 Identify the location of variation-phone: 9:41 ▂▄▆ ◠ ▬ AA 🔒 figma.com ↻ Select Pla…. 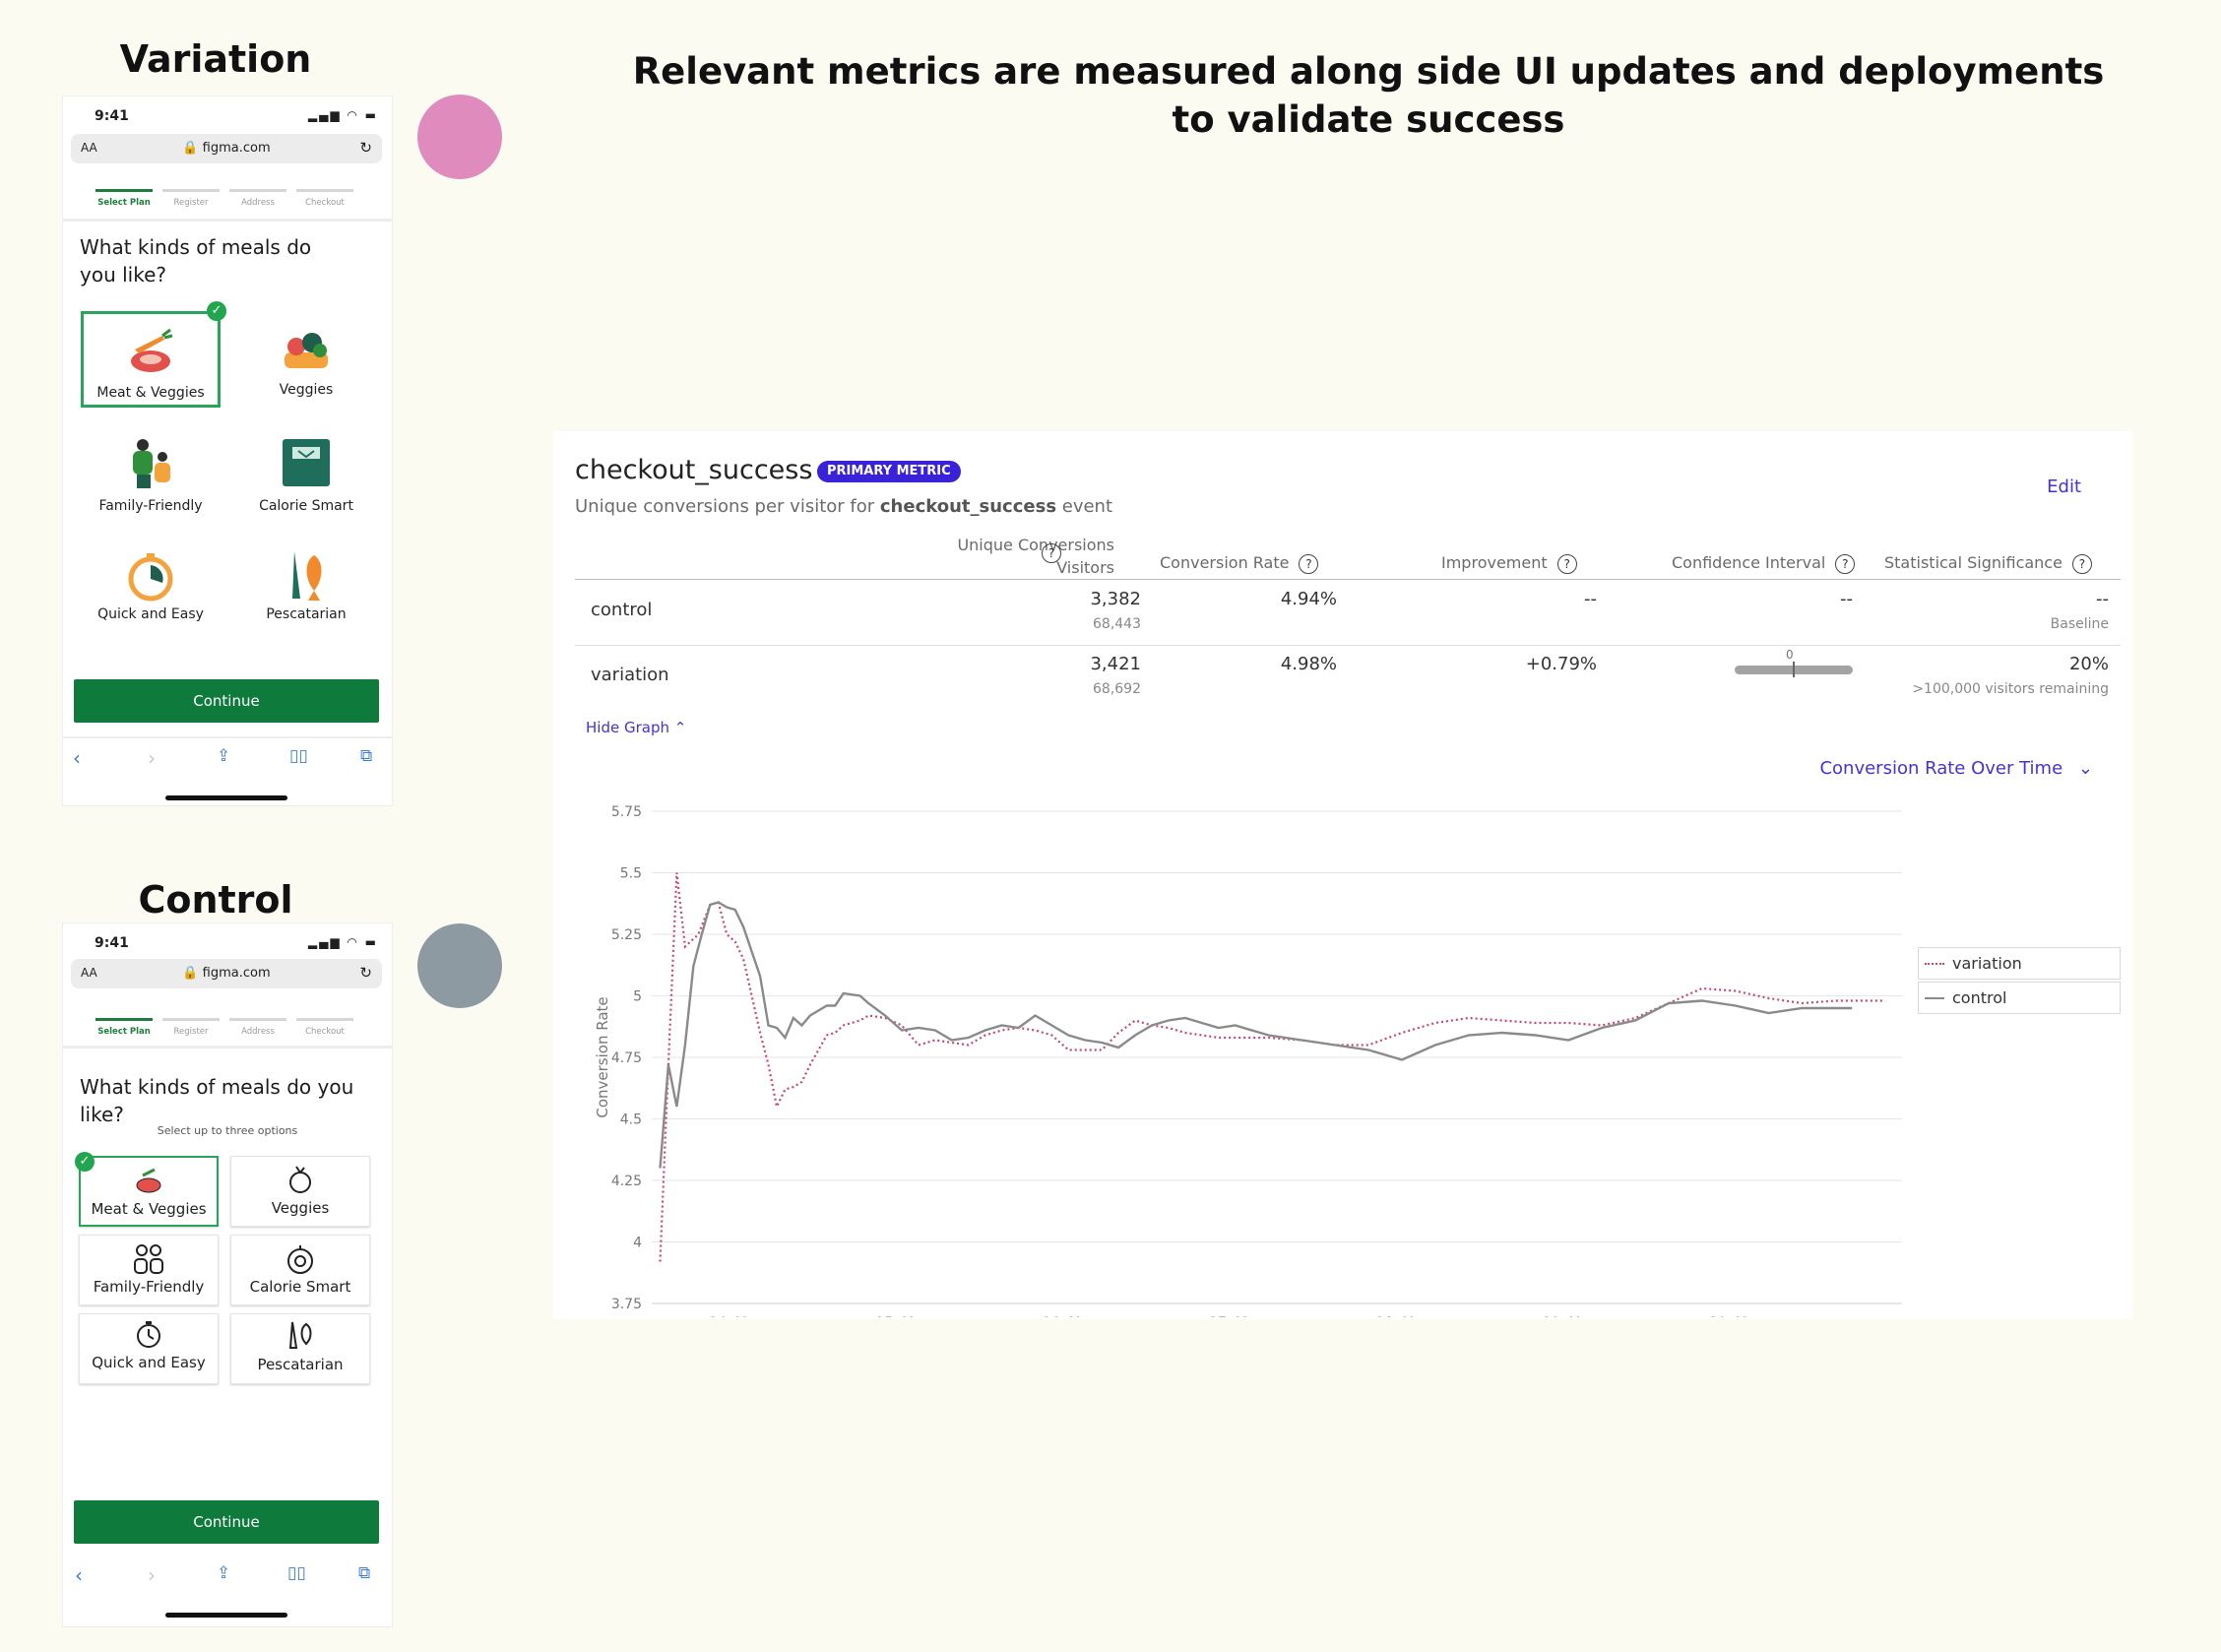
(228, 450).